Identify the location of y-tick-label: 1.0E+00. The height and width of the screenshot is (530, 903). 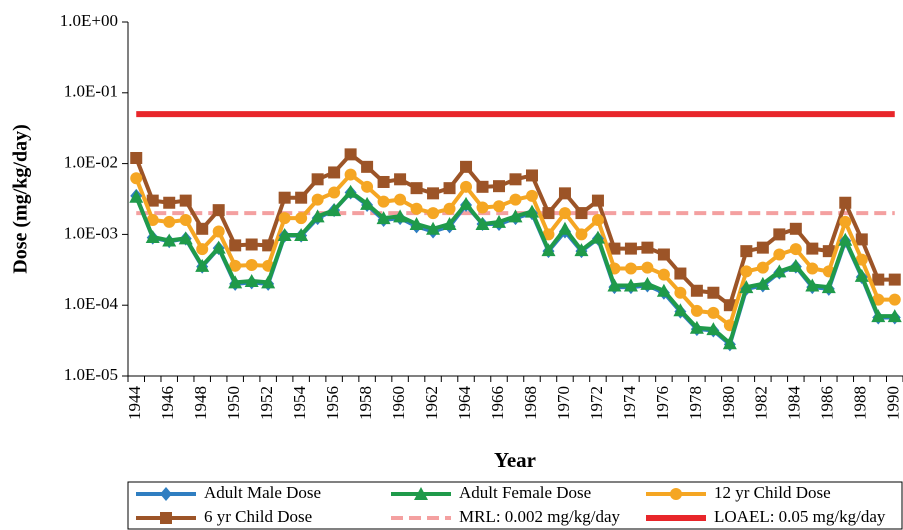
(89, 20).